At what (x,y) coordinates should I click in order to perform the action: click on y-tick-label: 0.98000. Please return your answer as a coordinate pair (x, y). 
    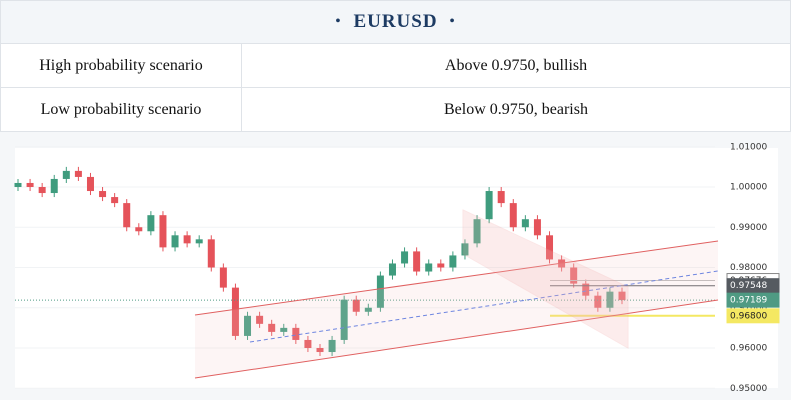
    Looking at the image, I should click on (748, 268).